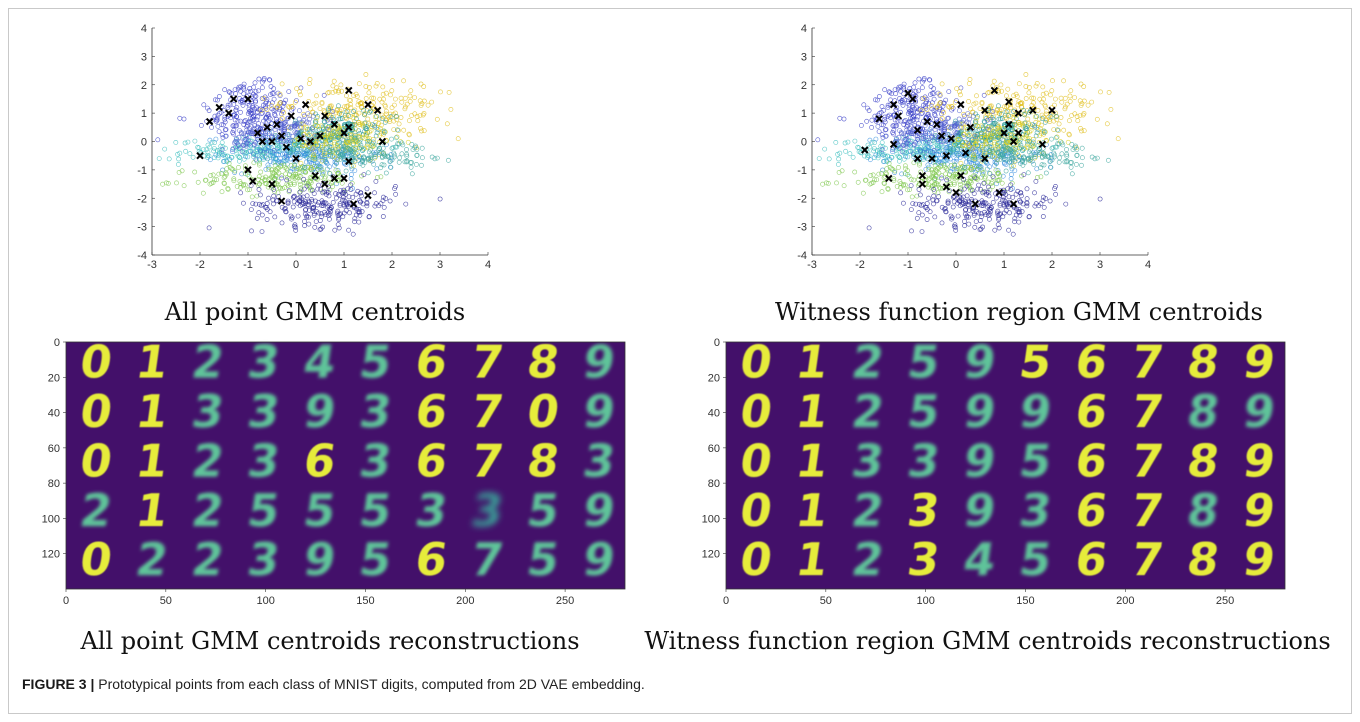 The width and height of the screenshot is (1360, 722). What do you see at coordinates (1009, 124) in the screenshot?
I see `centroid-stroke` at bounding box center [1009, 124].